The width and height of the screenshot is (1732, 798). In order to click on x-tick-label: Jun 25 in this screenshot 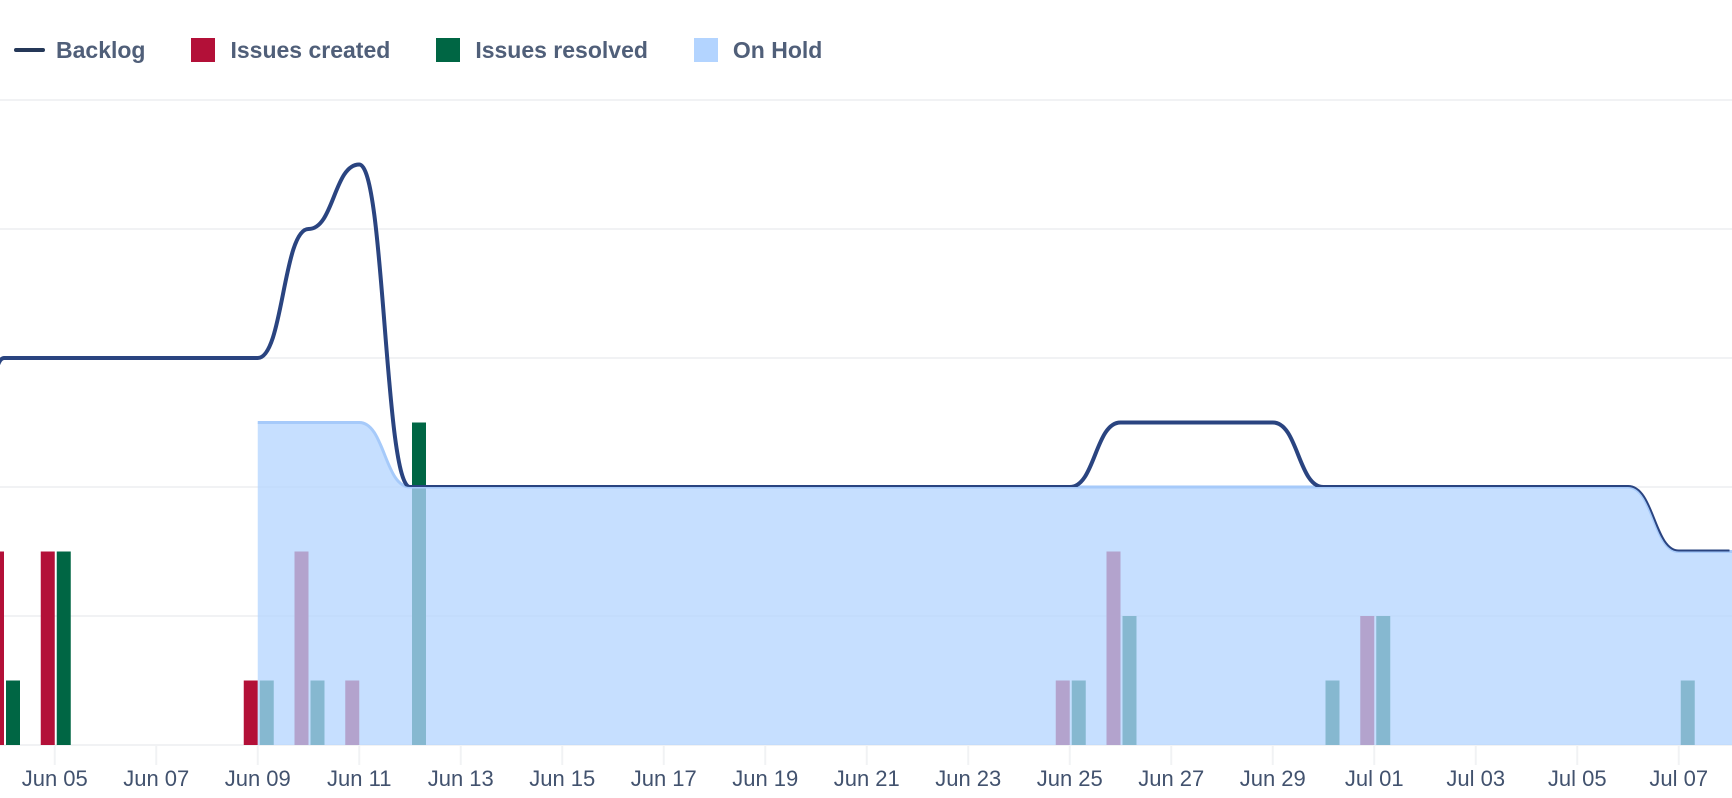, I will do `click(1070, 778)`.